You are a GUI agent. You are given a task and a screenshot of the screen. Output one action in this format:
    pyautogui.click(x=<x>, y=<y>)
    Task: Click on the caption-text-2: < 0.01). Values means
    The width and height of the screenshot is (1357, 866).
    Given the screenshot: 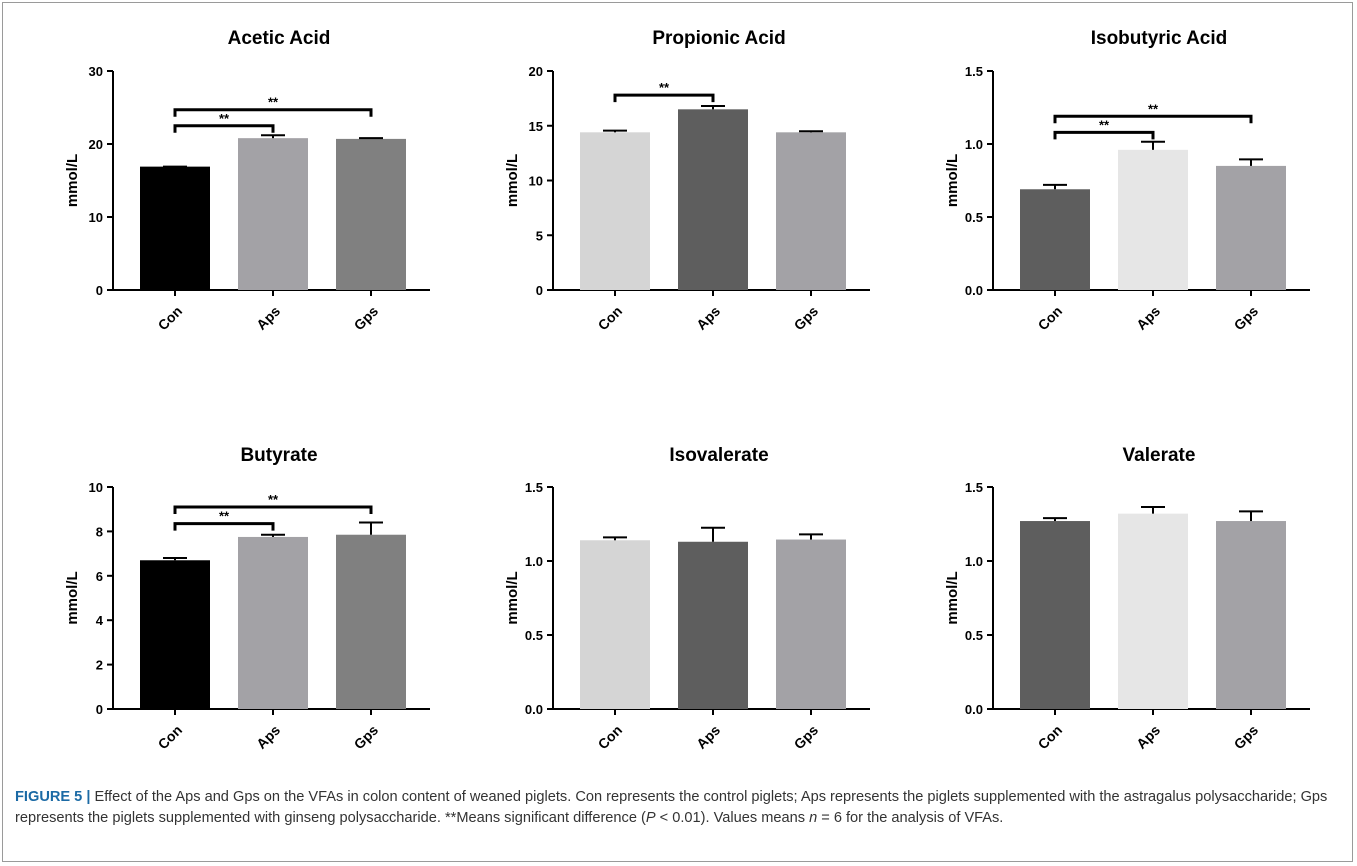 What is the action you would take?
    pyautogui.click(x=732, y=818)
    